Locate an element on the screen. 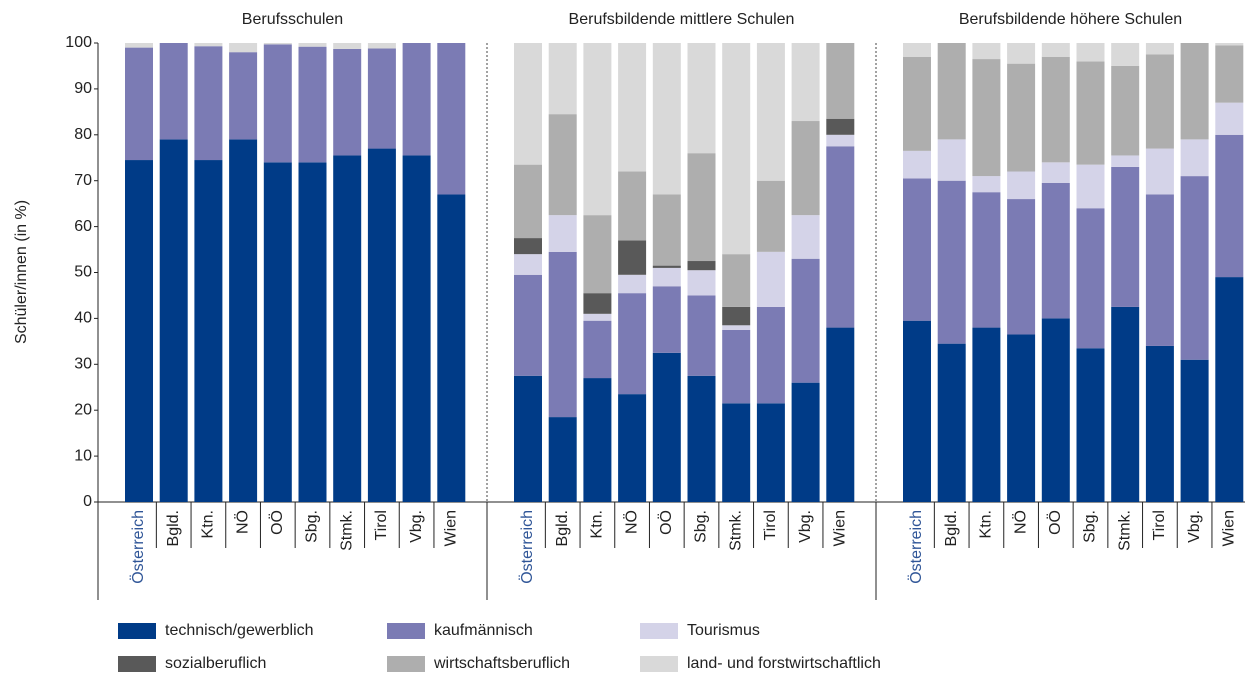 Image resolution: width=1245 pixels, height=675 pixels. y-tick-label: 50 is located at coordinates (83, 272).